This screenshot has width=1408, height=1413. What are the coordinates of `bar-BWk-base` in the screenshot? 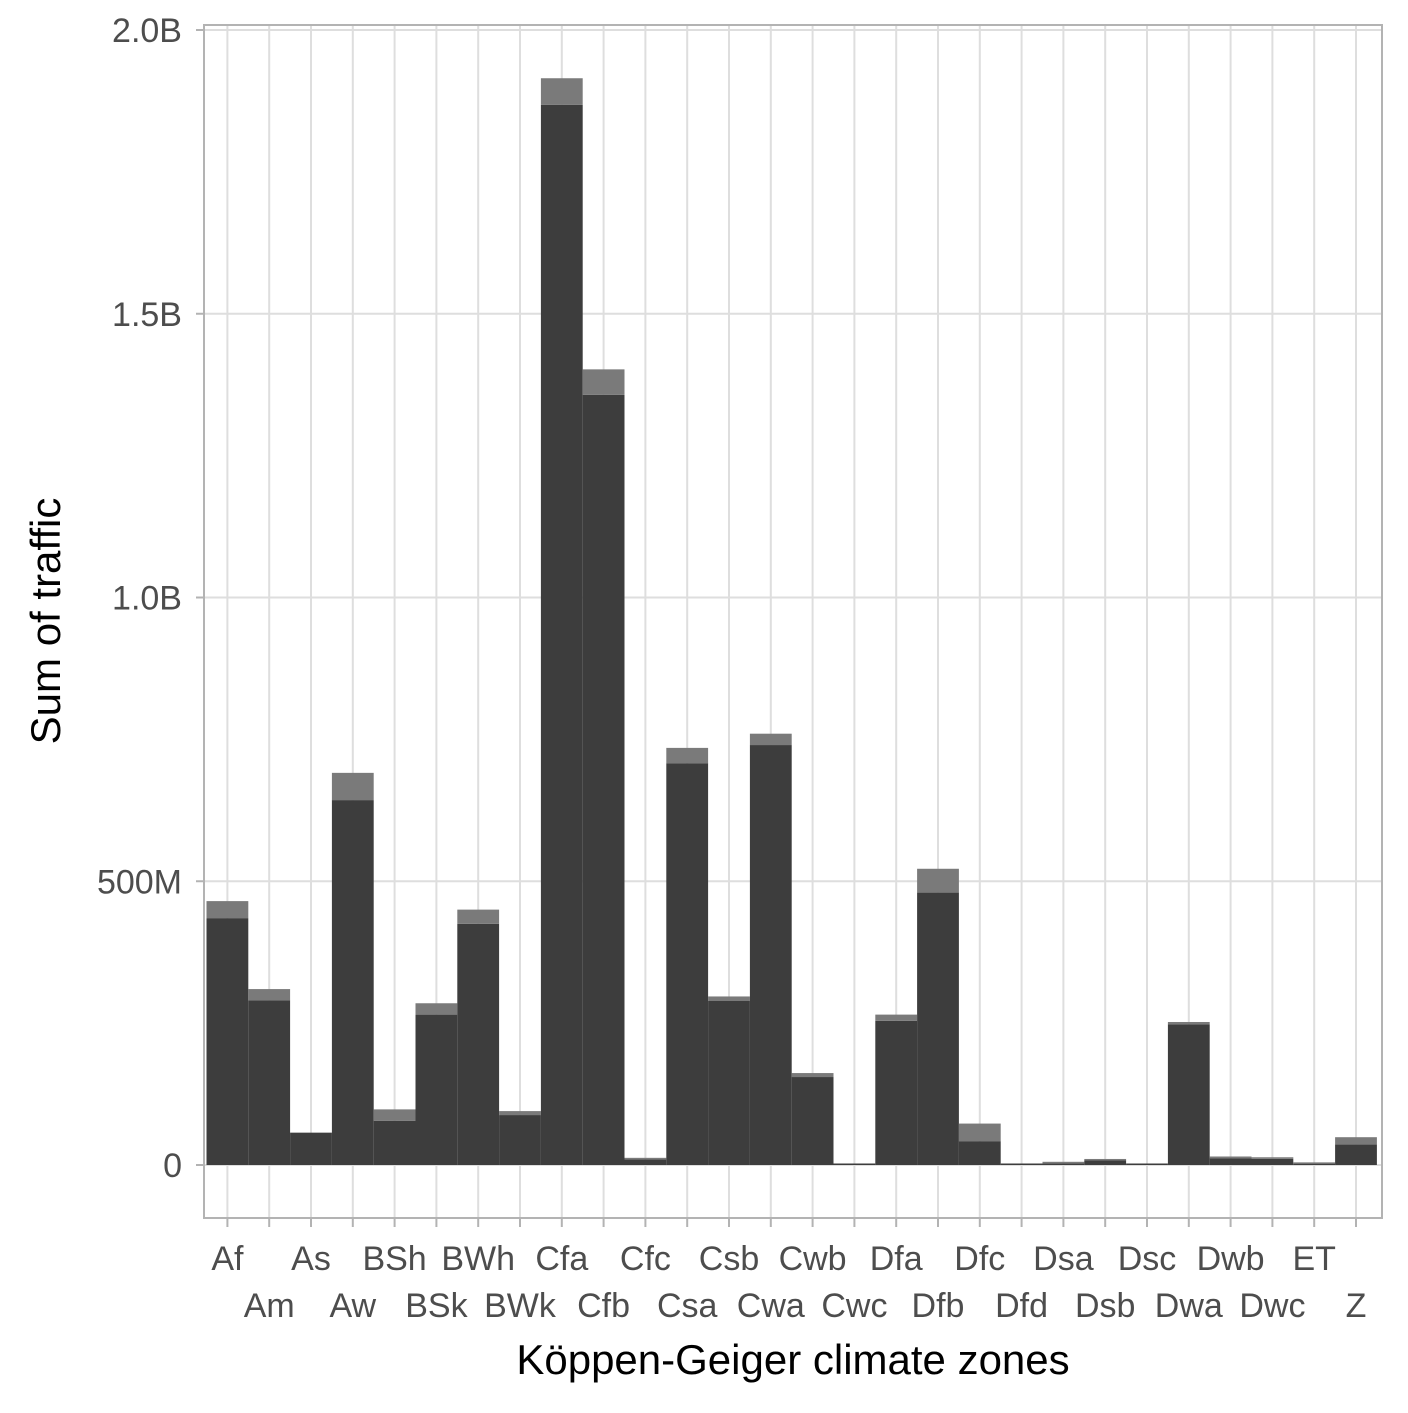 It's located at (520, 1140).